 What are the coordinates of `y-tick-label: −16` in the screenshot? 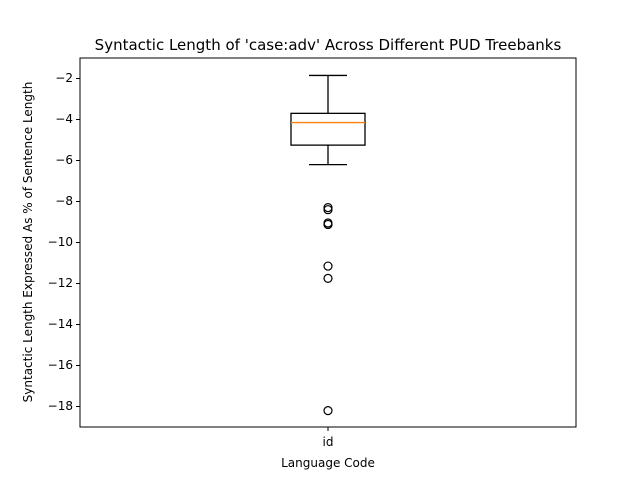 It's located at (60, 365).